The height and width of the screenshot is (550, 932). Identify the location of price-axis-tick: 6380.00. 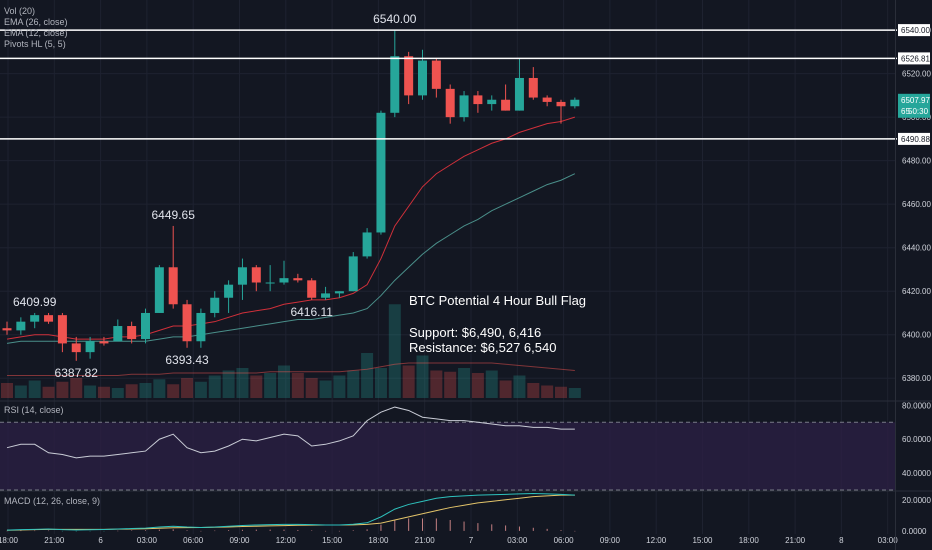
(916, 378).